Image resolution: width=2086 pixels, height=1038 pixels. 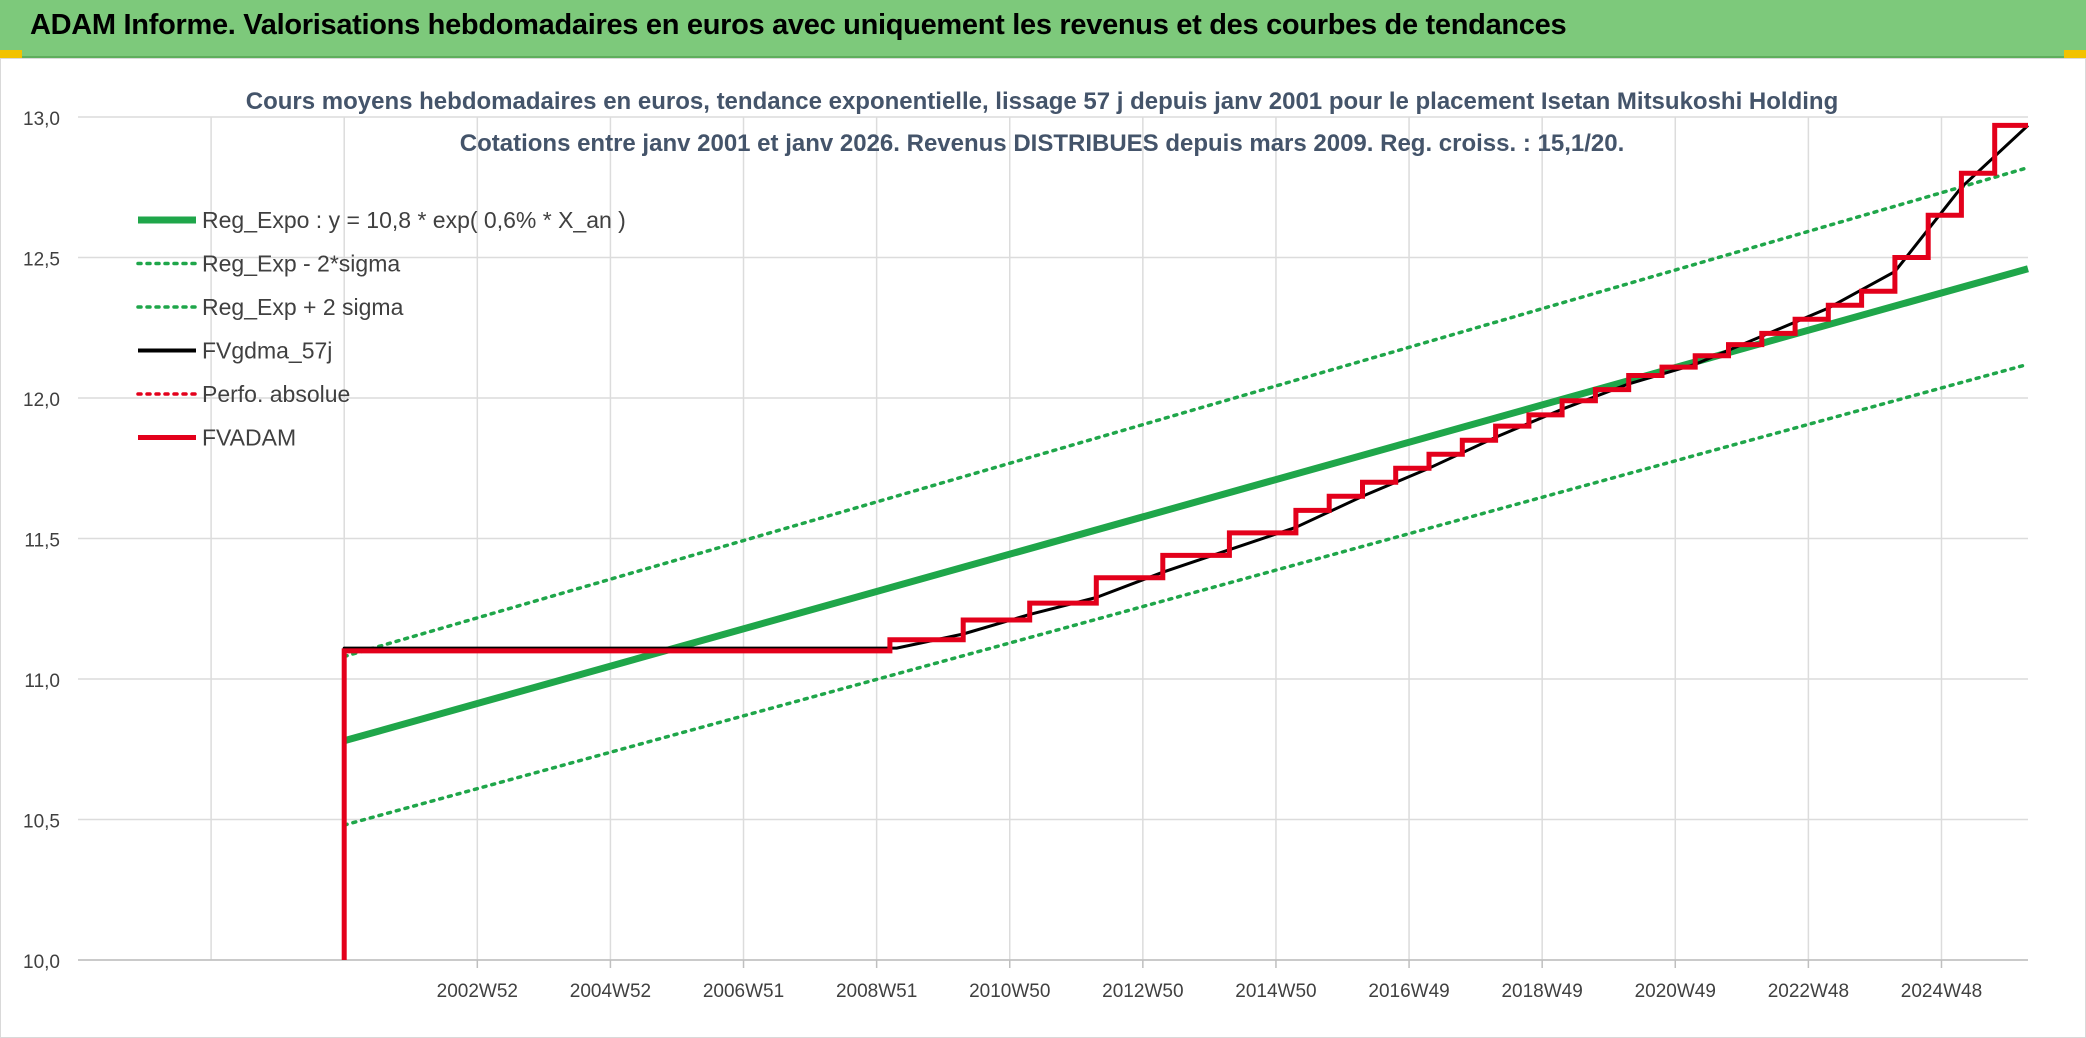 I want to click on y-tick-label: 12,5, so click(x=41, y=260).